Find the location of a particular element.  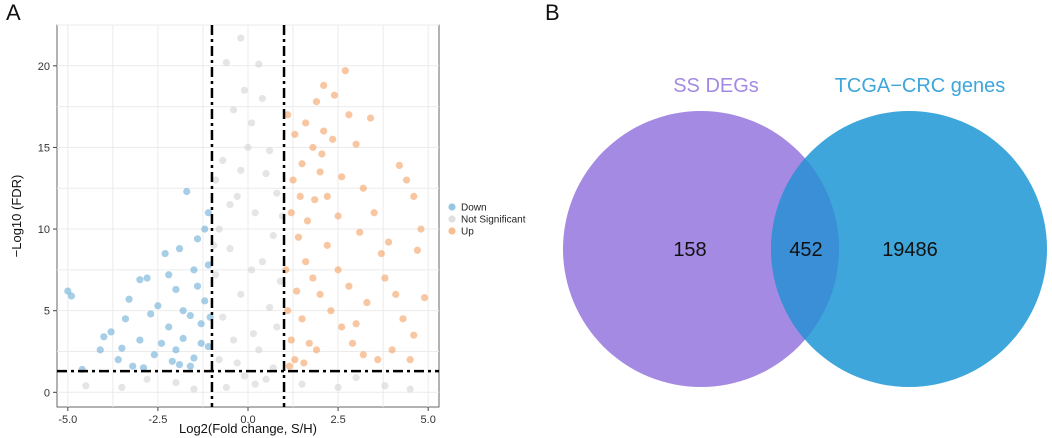

y-tick-label: 15 is located at coordinates (44, 148).